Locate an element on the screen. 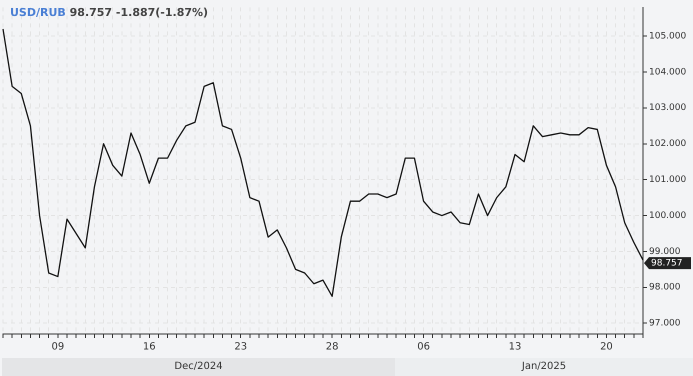 This screenshot has width=693, height=376. y-tick-label: 104.000 is located at coordinates (667, 72).